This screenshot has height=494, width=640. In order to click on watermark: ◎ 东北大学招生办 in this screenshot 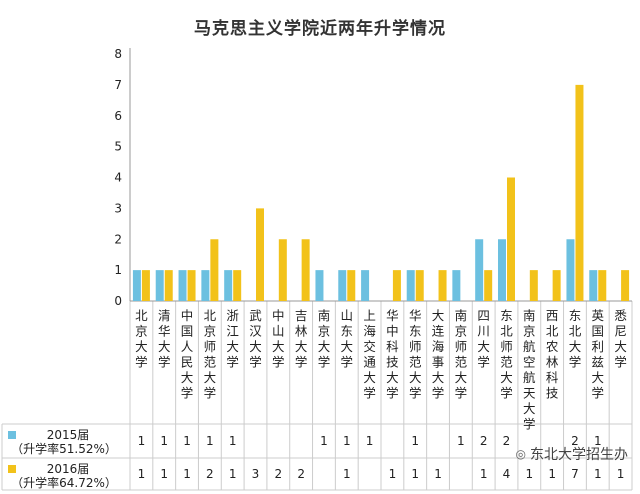, I will do `click(572, 454)`.